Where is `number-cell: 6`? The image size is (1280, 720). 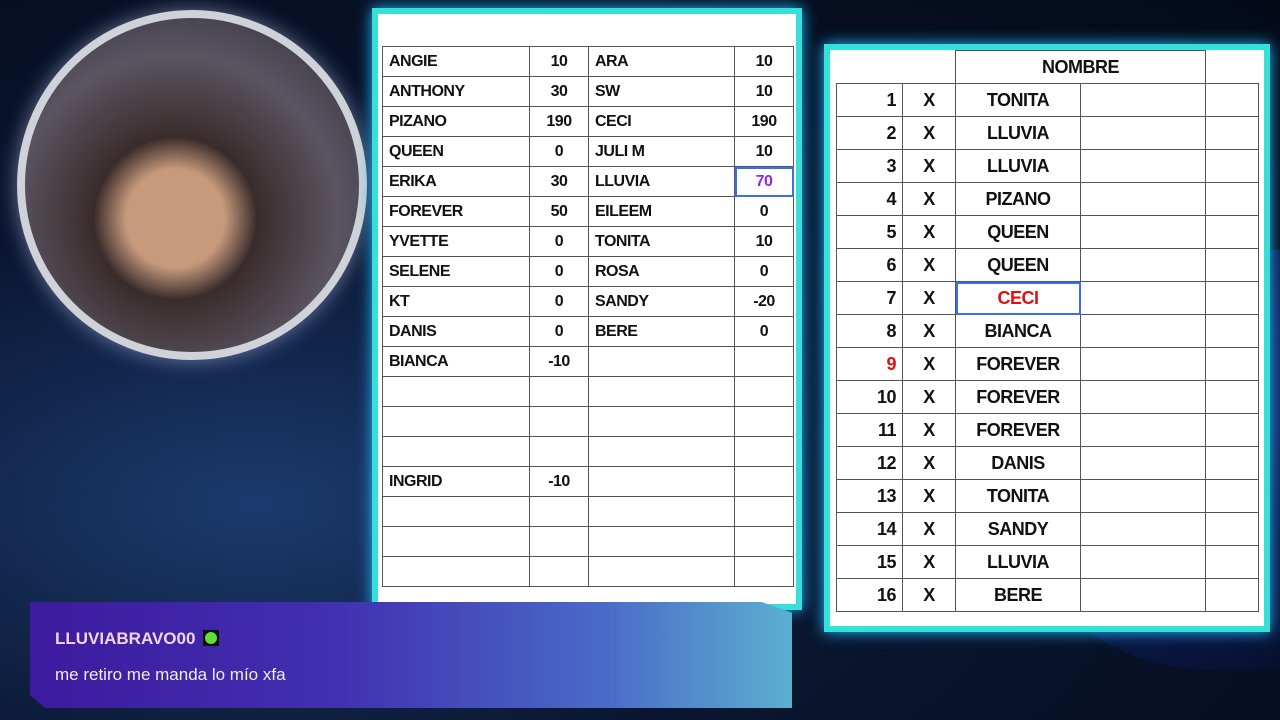
number-cell: 6 is located at coordinates (869, 265).